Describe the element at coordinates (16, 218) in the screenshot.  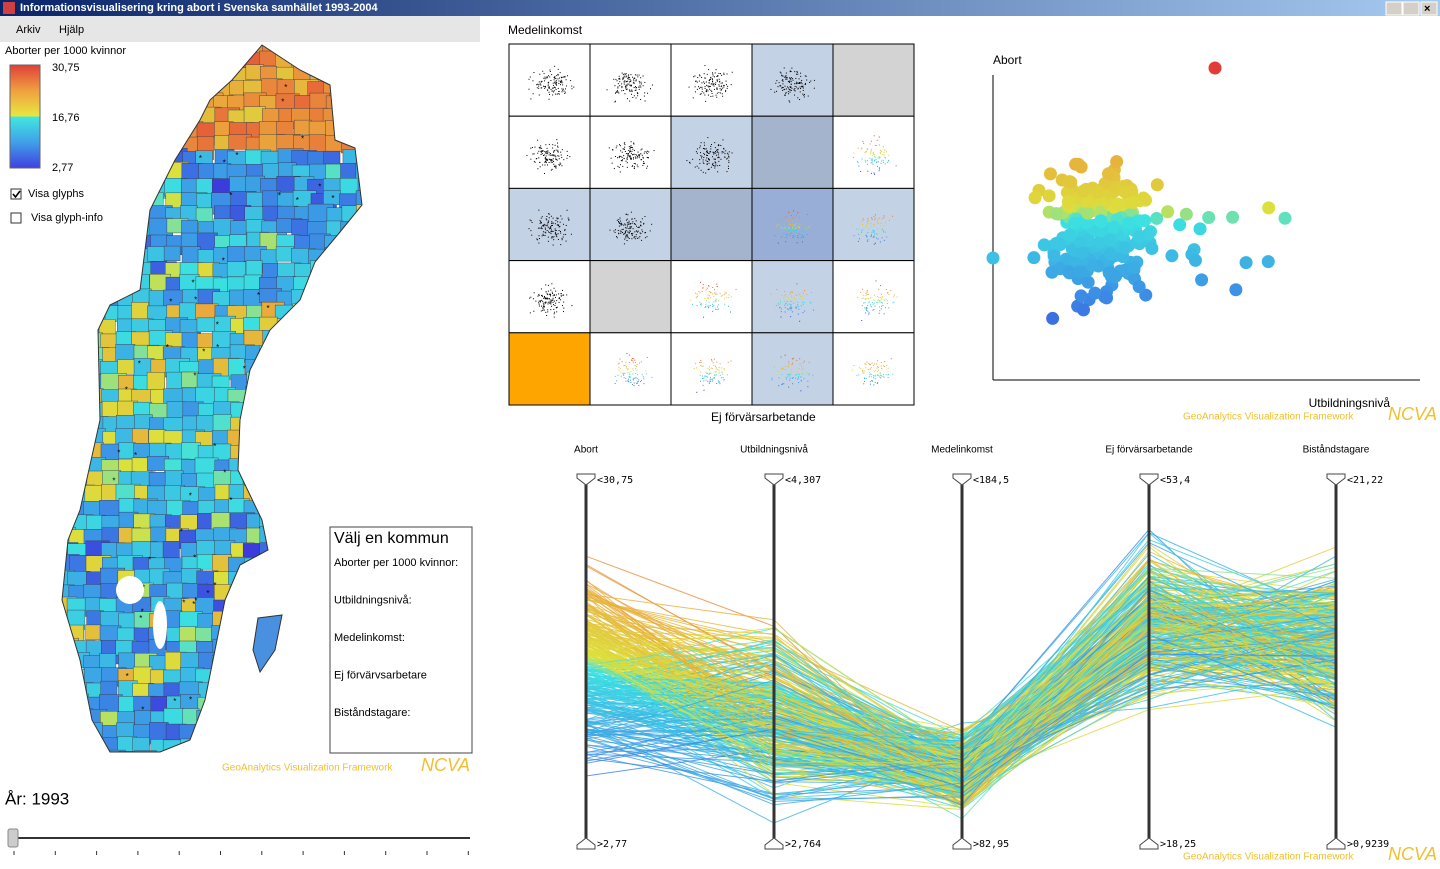
I see `checkbox` at that location.